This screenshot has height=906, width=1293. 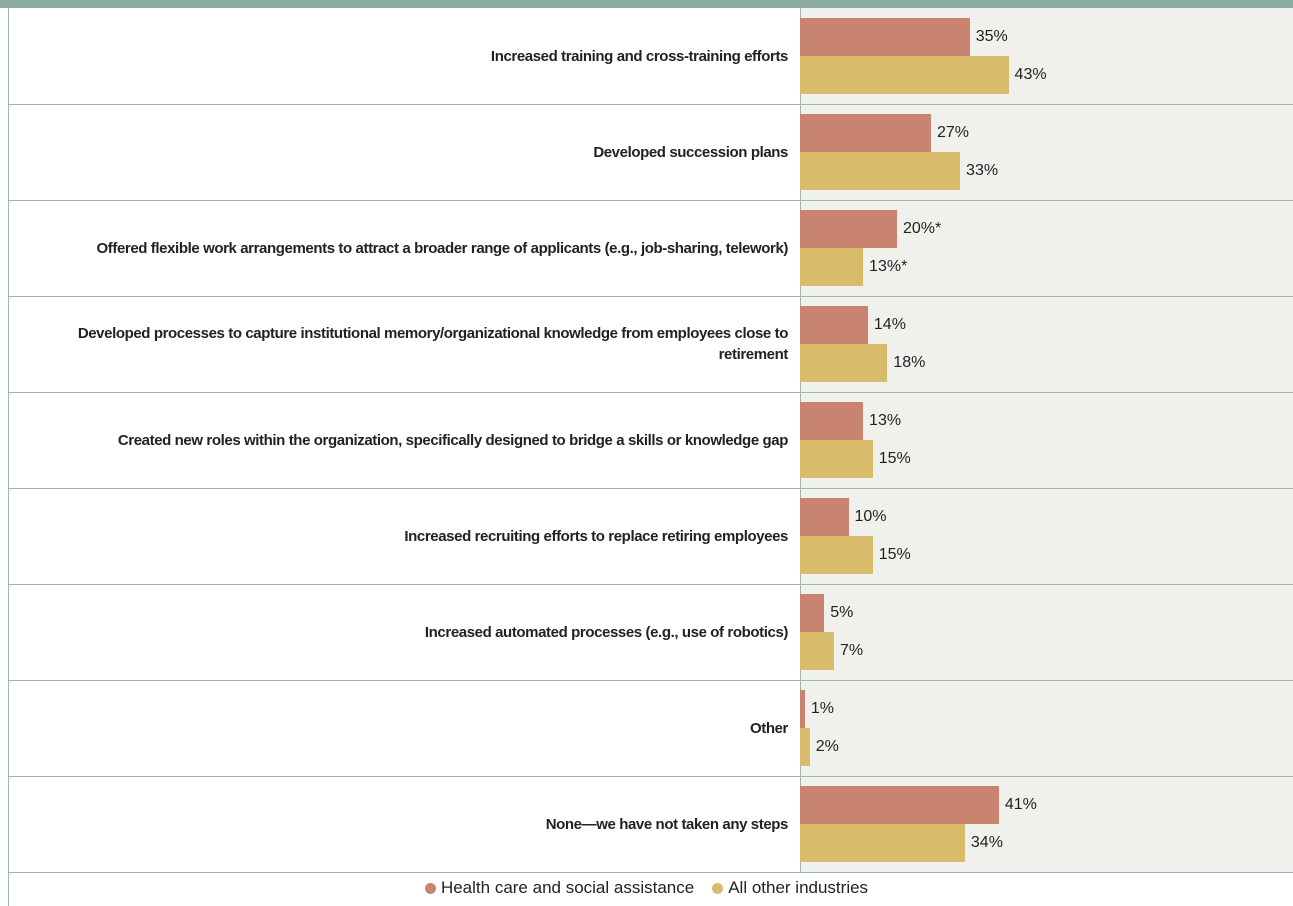 What do you see at coordinates (667, 824) in the screenshot?
I see `category-label: None—we have not taken any steps` at bounding box center [667, 824].